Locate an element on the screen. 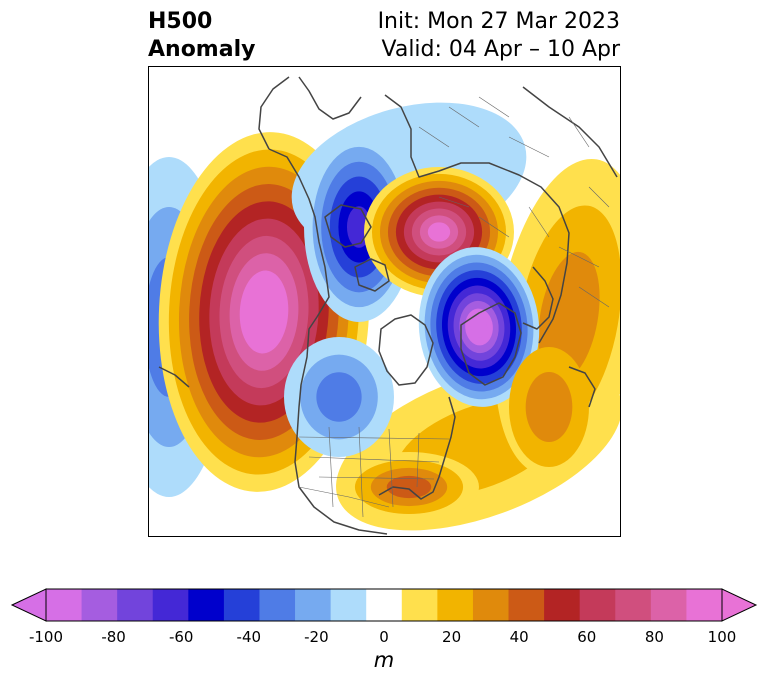 The width and height of the screenshot is (768, 686). colorbar-tick-label: 40 is located at coordinates (519, 637).